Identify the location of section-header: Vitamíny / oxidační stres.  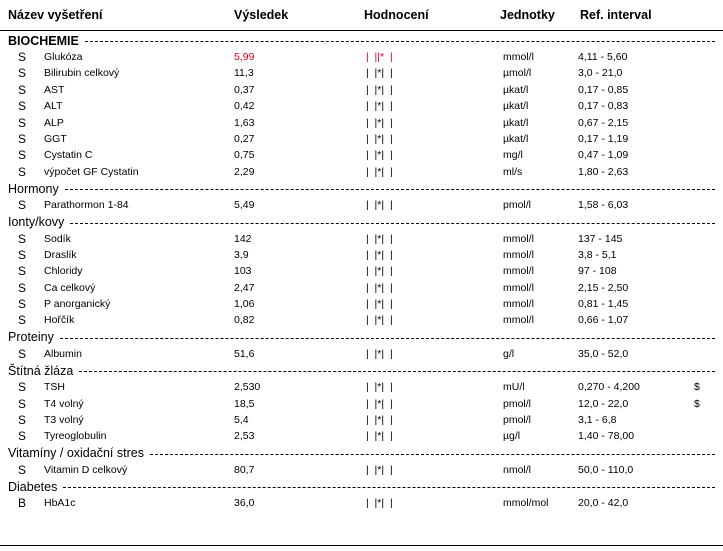
(361, 453).